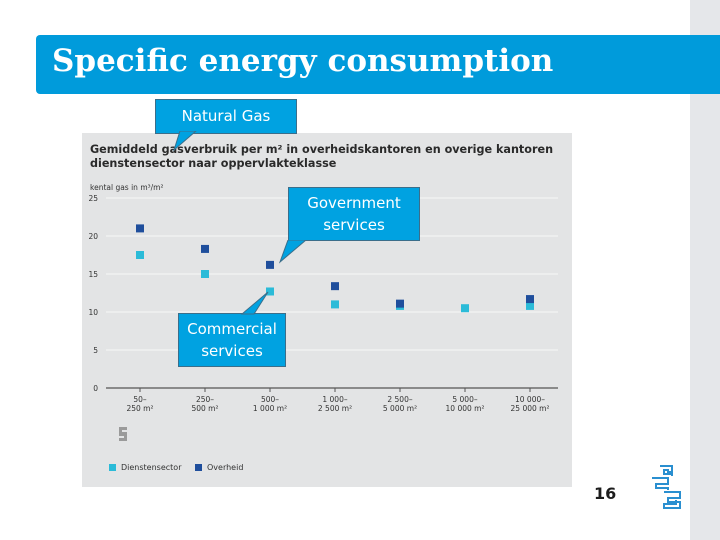 The height and width of the screenshot is (540, 720). Describe the element at coordinates (139, 408) in the screenshot. I see `x-tick-label-0-1: 250 m²` at that location.